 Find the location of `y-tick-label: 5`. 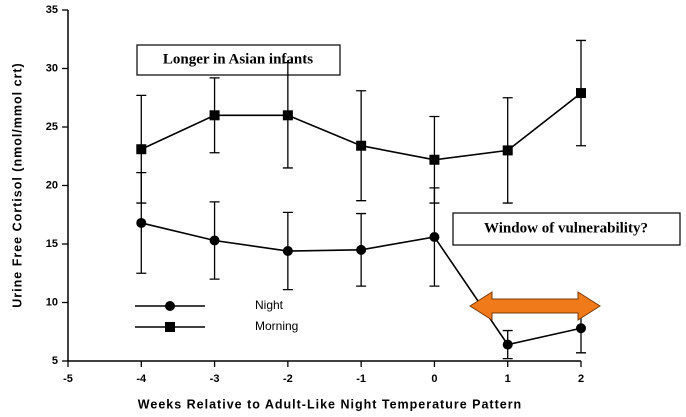

y-tick-label: 5 is located at coordinates (55, 361).